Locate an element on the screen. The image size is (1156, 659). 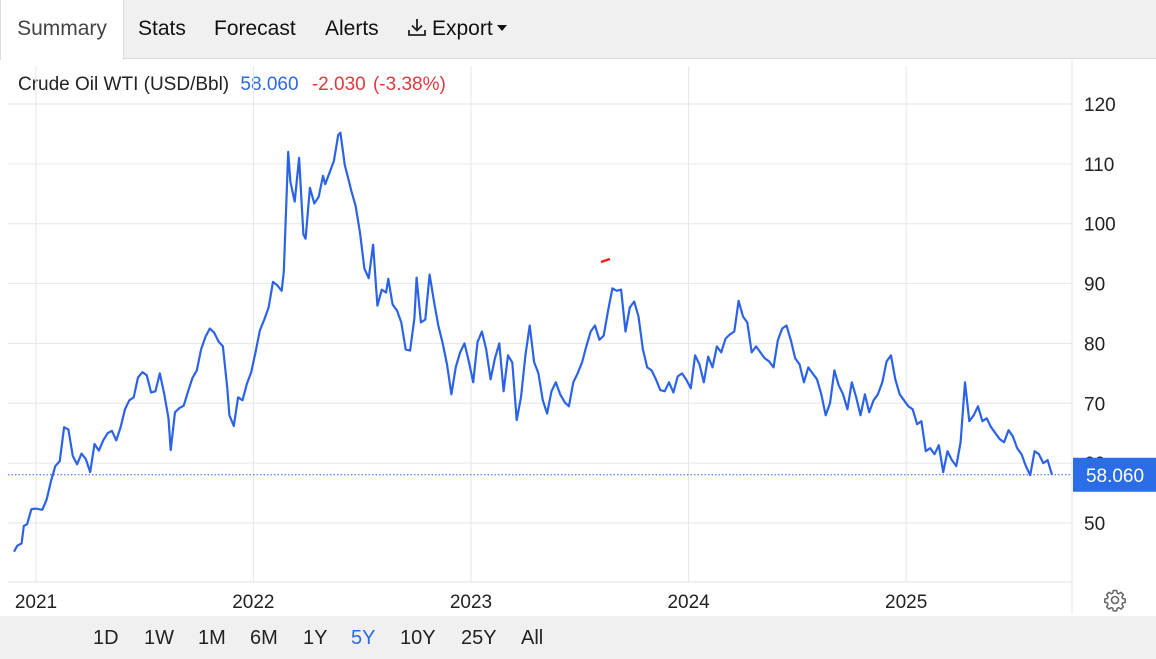
tab-stats: Stats is located at coordinates (162, 29).